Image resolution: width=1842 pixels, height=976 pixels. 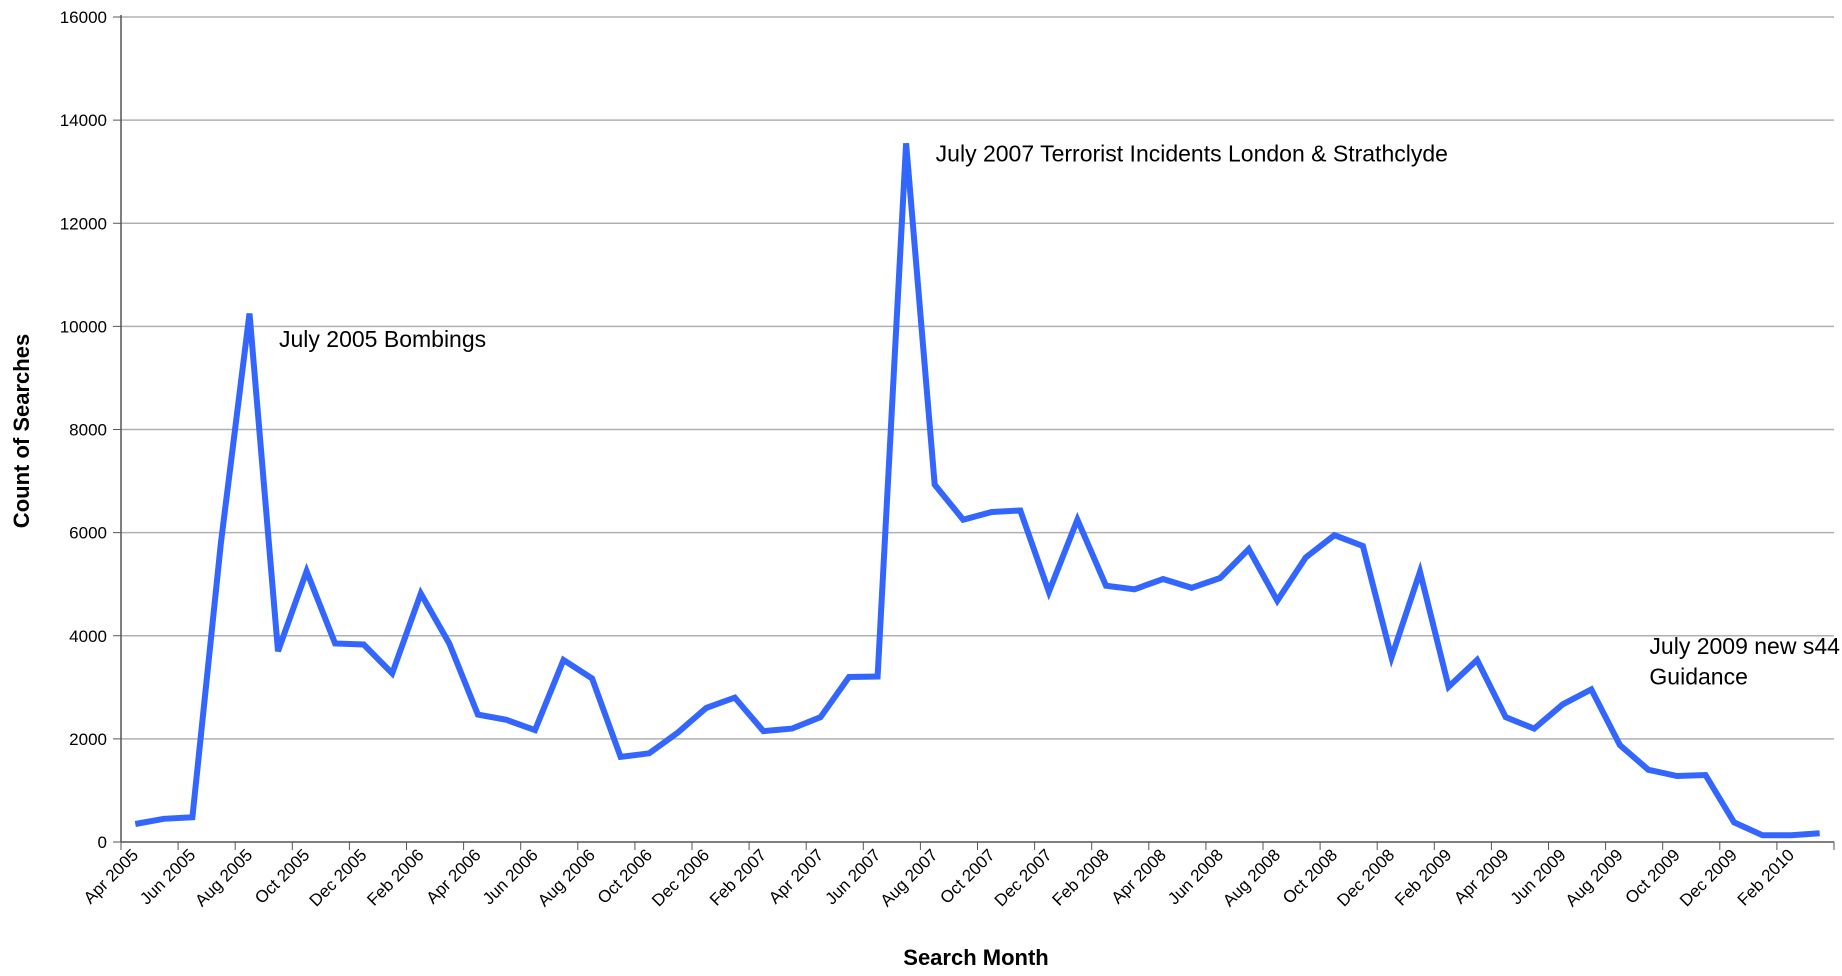 I want to click on annotation-label: July 2005 Bombings, so click(x=382, y=339).